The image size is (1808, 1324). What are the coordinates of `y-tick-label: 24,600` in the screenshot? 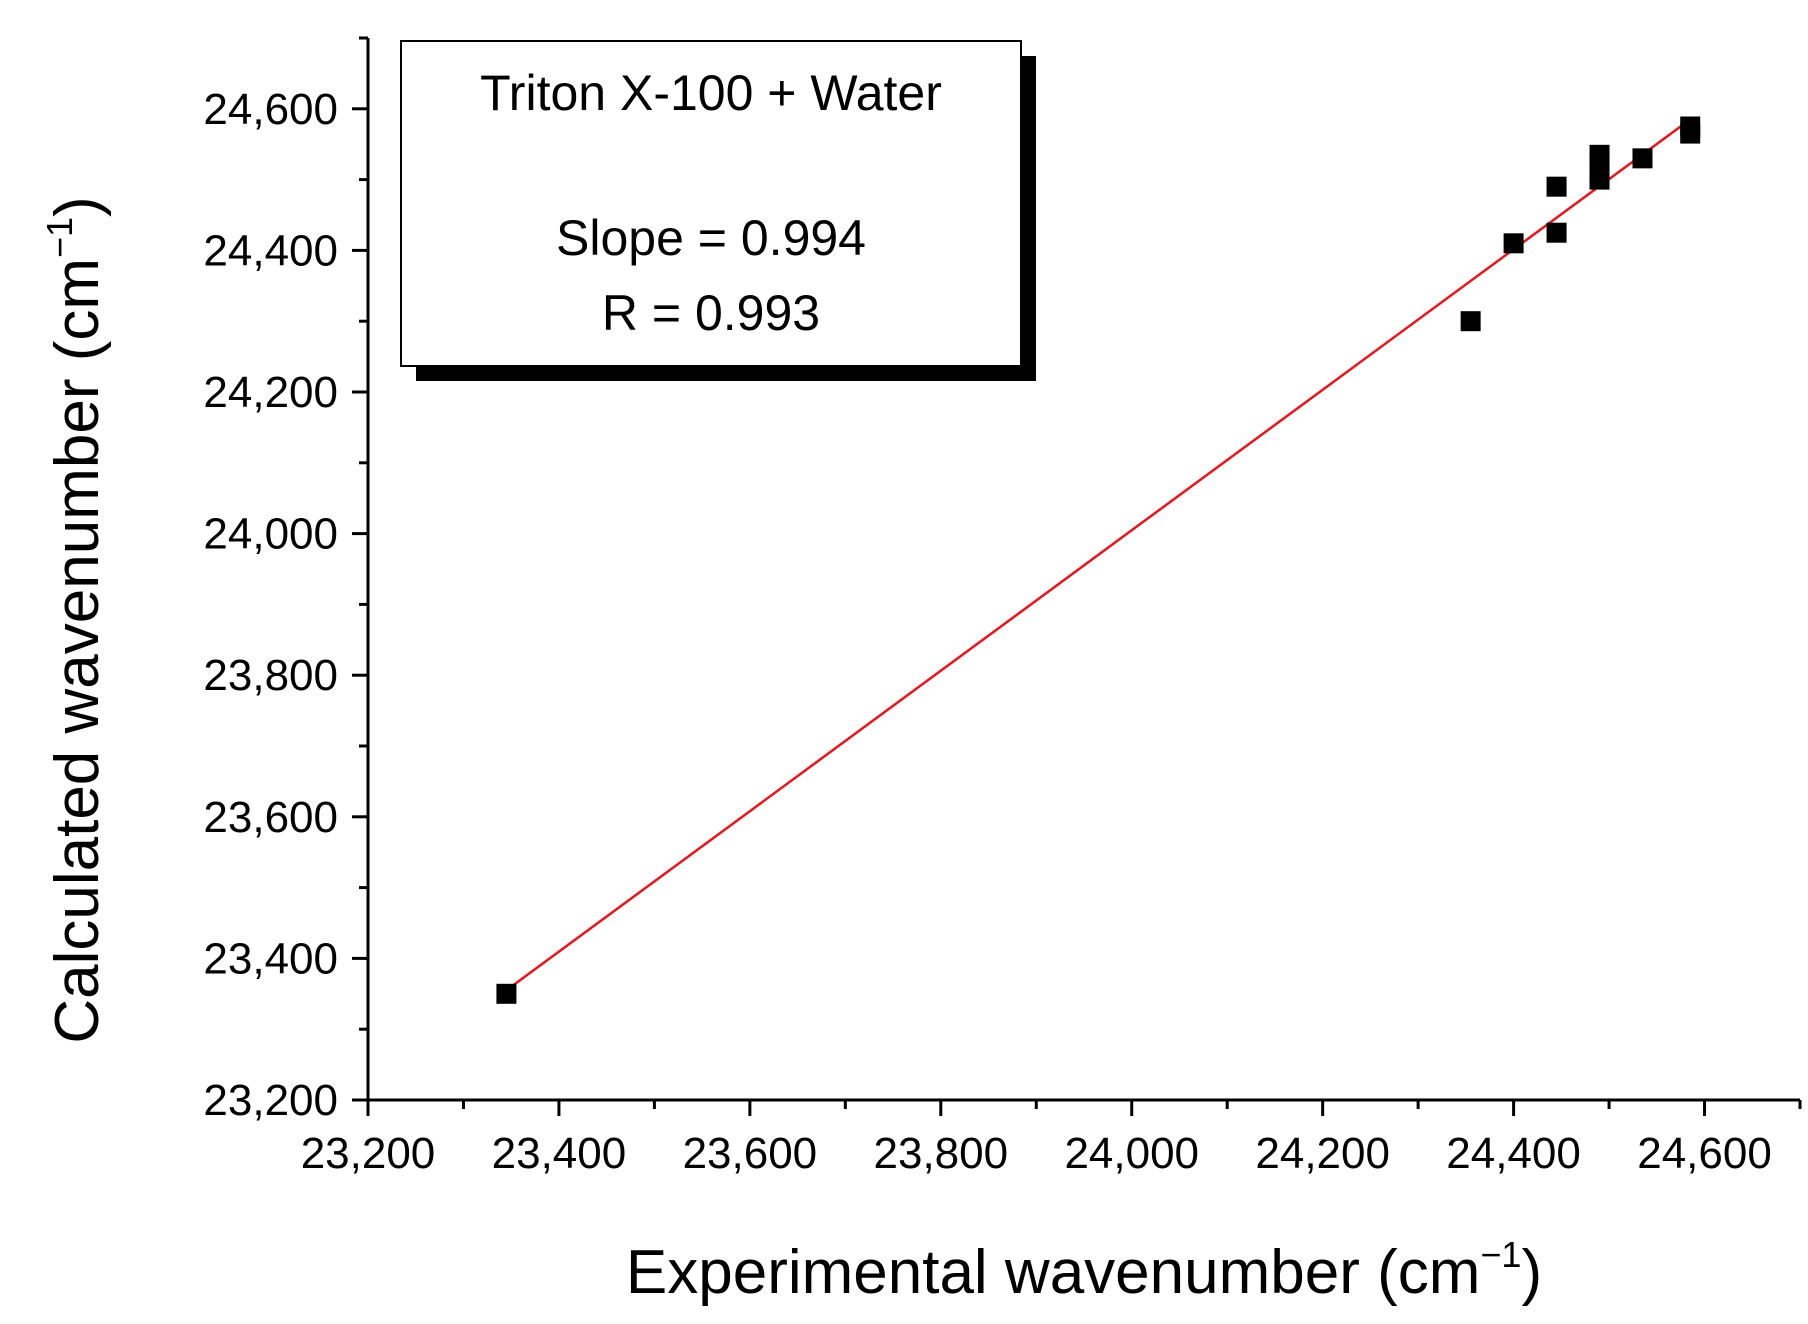 It's located at (270, 109).